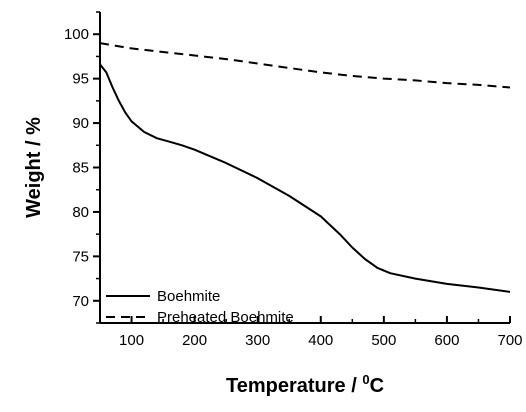  Describe the element at coordinates (365, 379) in the screenshot. I see `x-axis-title-superscript: 0` at that location.